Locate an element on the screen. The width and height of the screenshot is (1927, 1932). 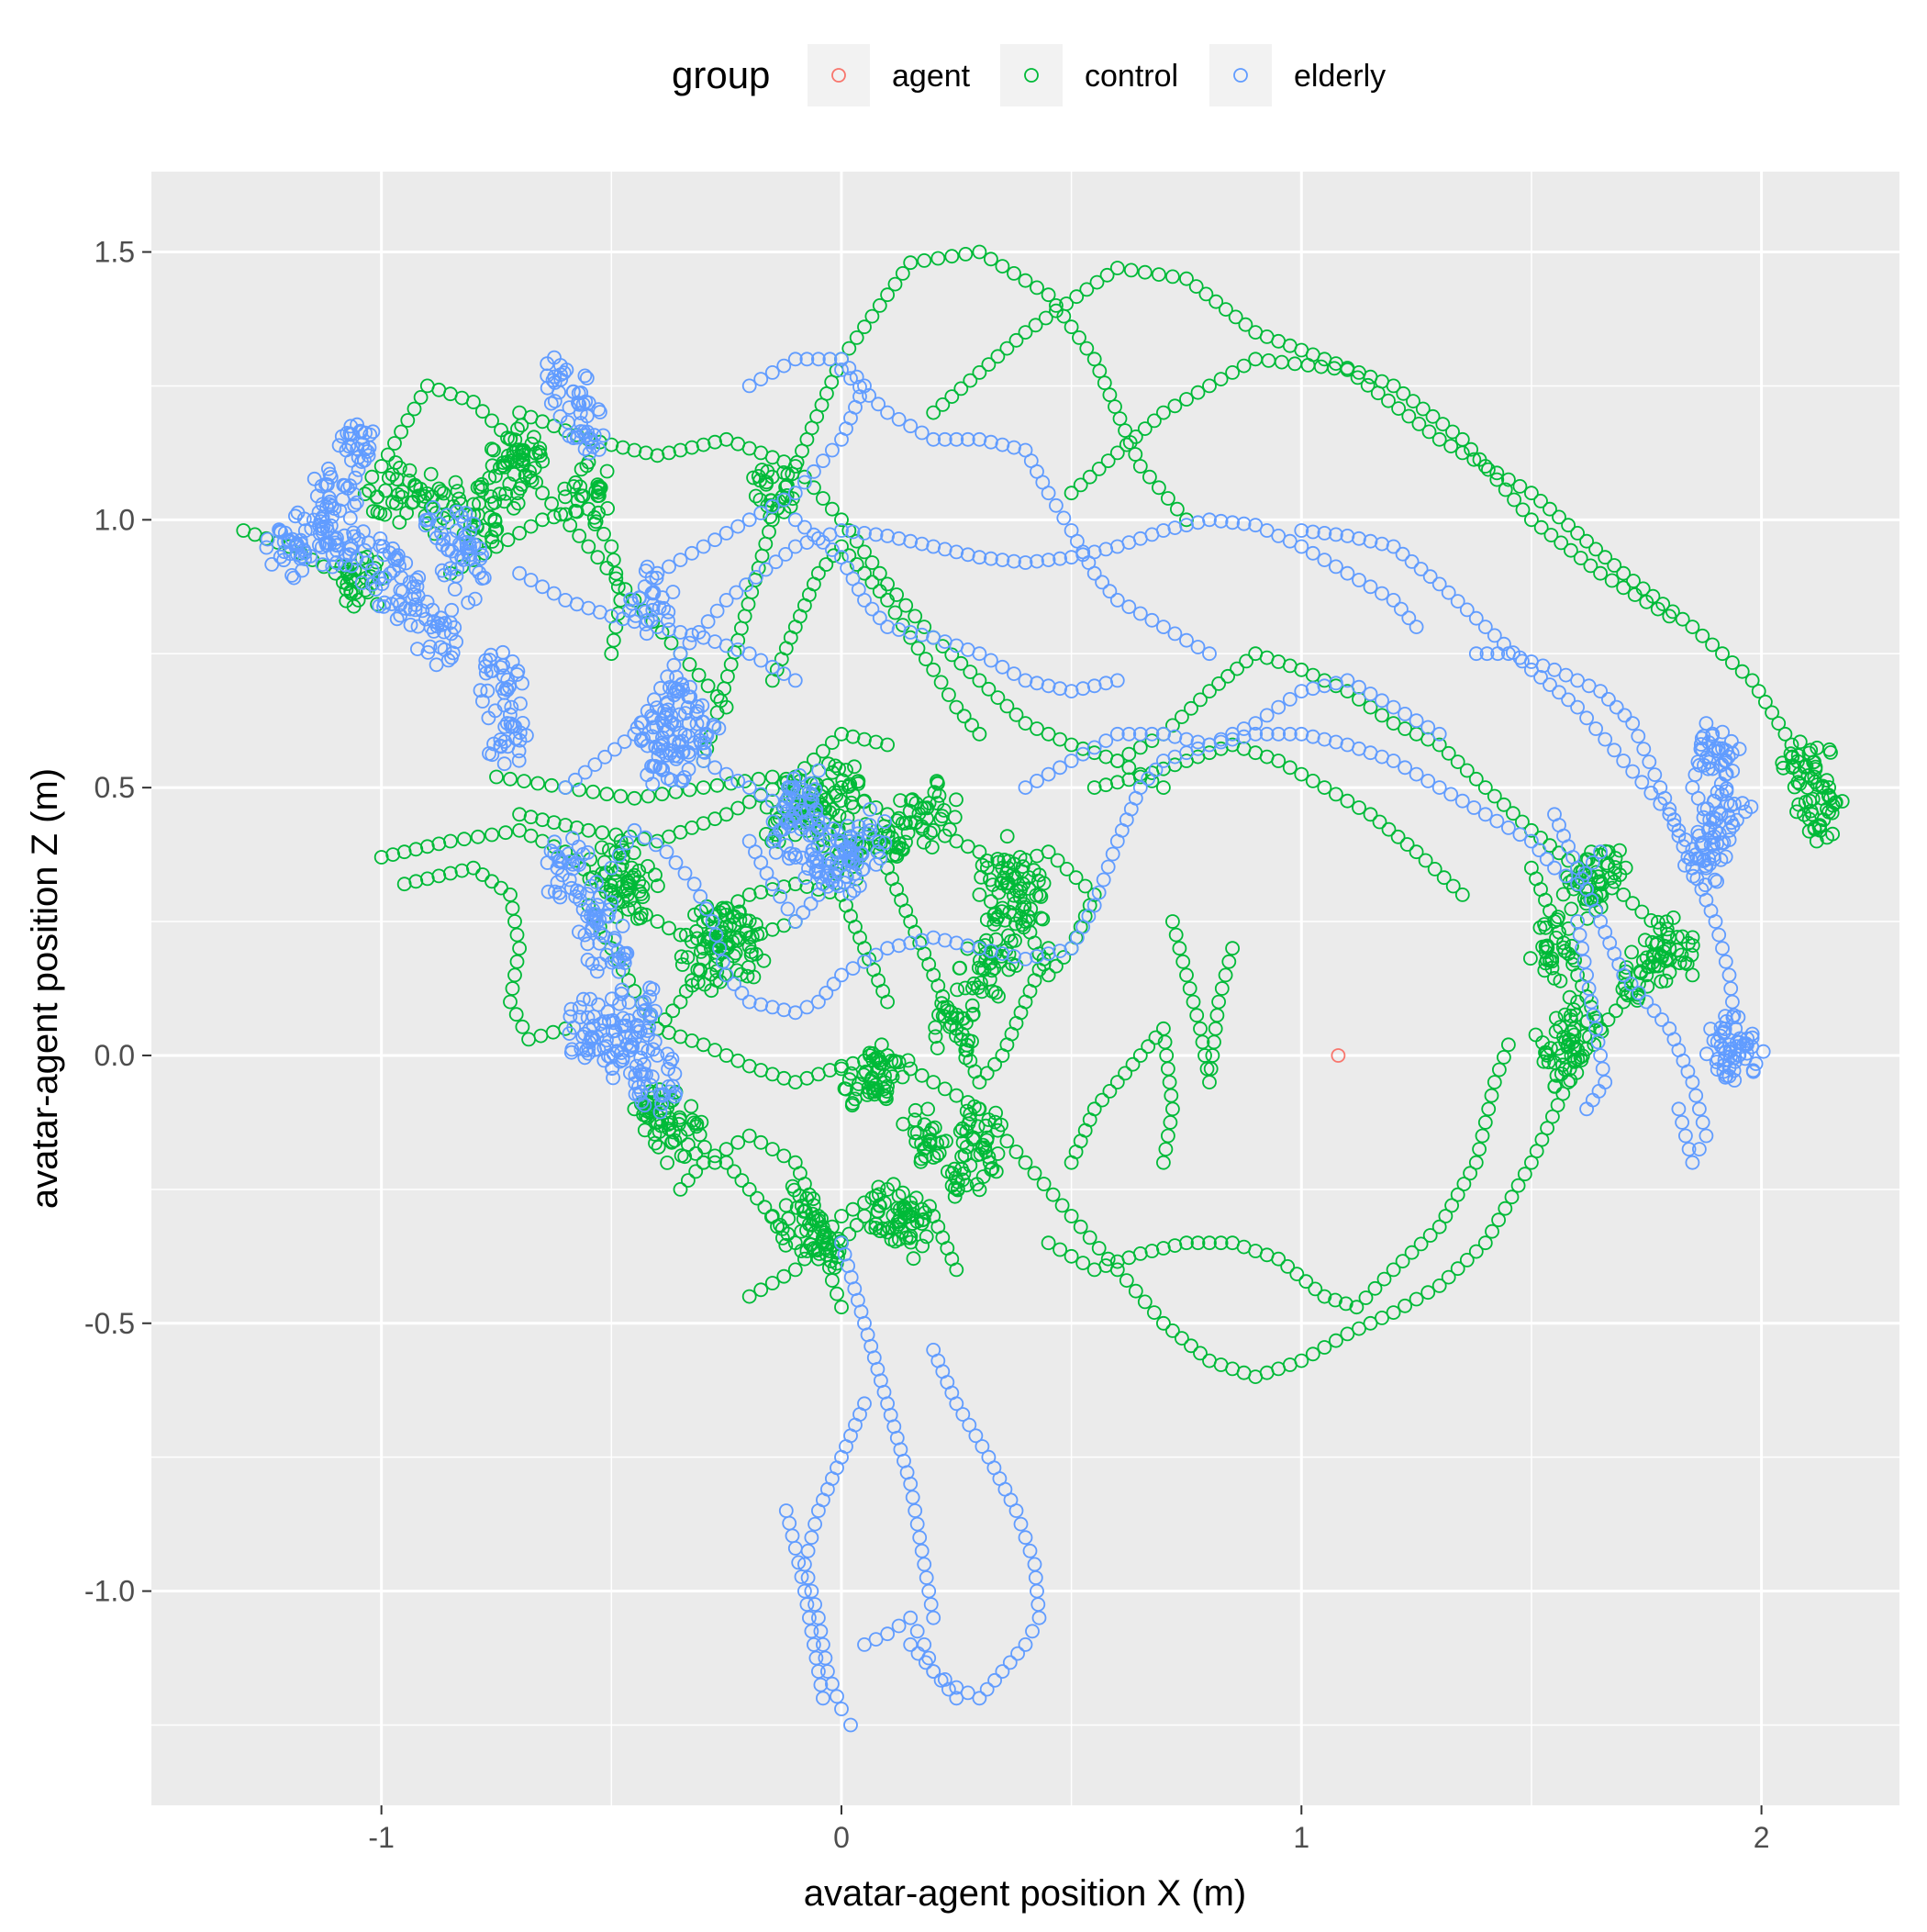
y-tick-label: 0.0 is located at coordinates (115, 1055).